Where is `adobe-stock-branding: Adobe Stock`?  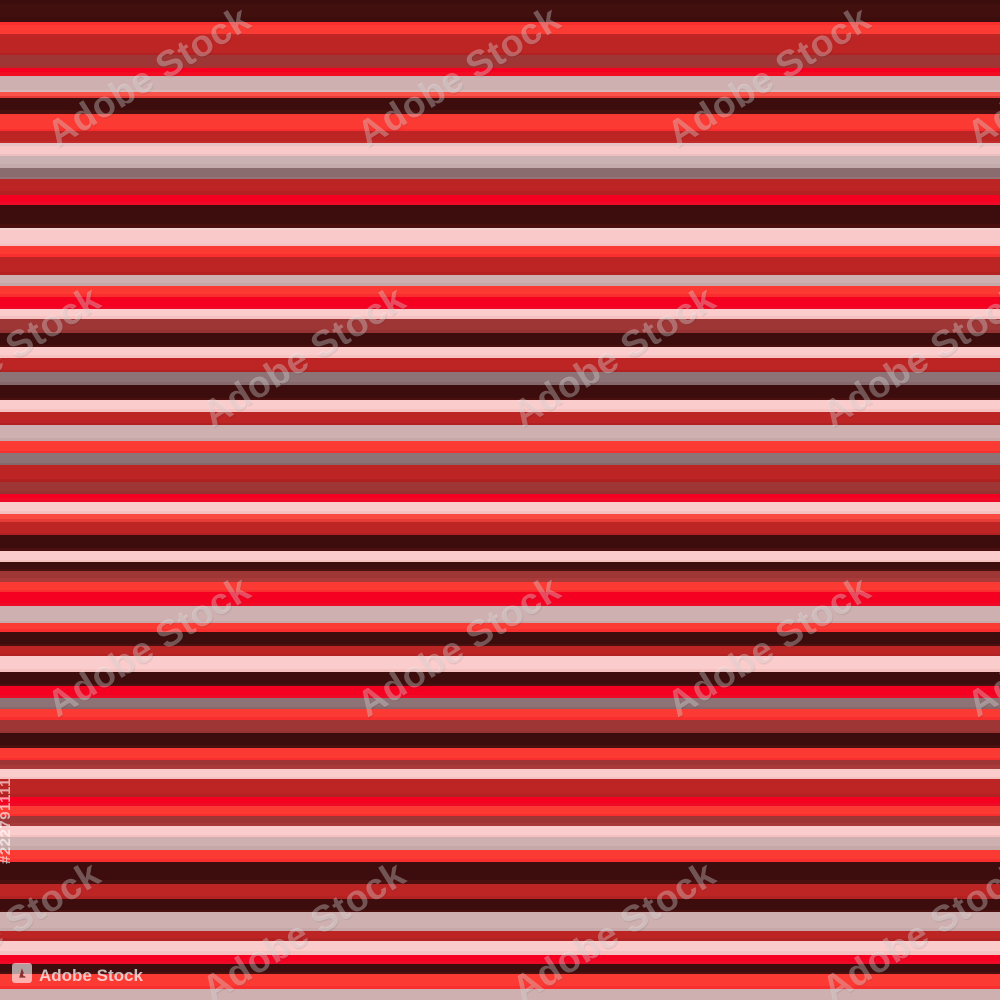
adobe-stock-branding: Adobe Stock is located at coordinates (77, 975).